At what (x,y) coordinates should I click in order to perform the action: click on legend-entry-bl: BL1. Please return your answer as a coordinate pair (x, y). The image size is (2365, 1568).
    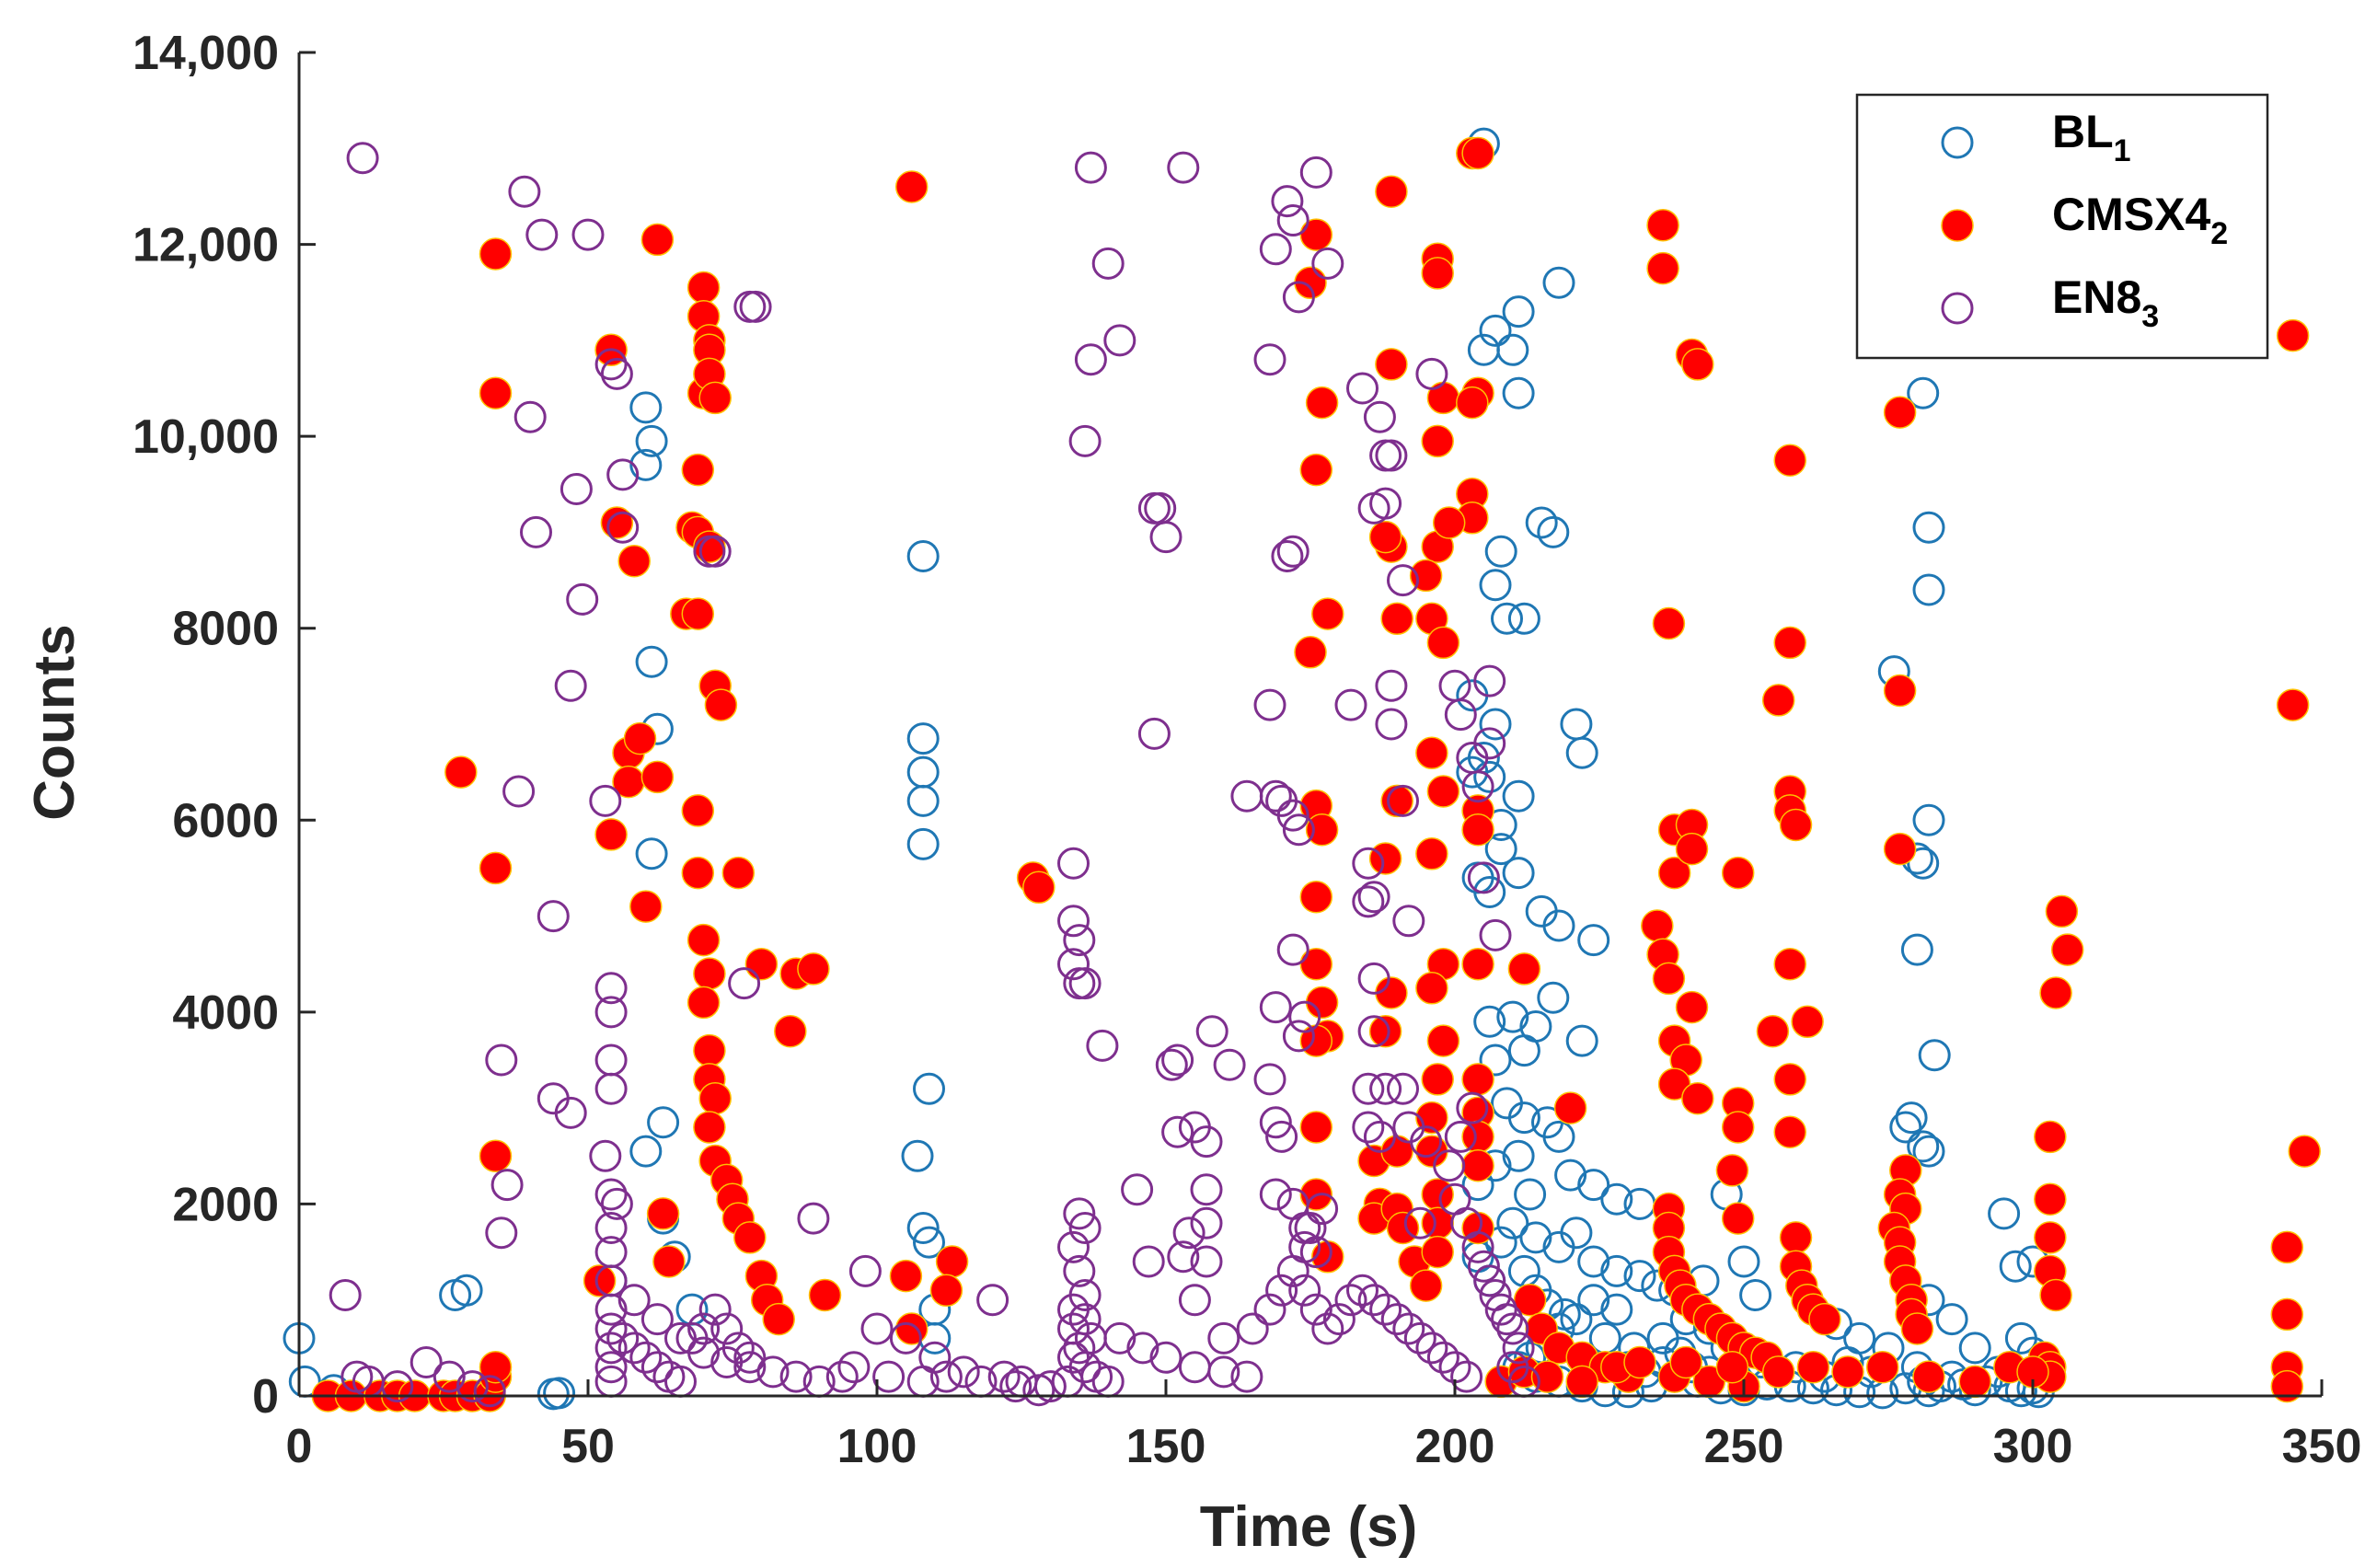
    Looking at the image, I should click on (2036, 137).